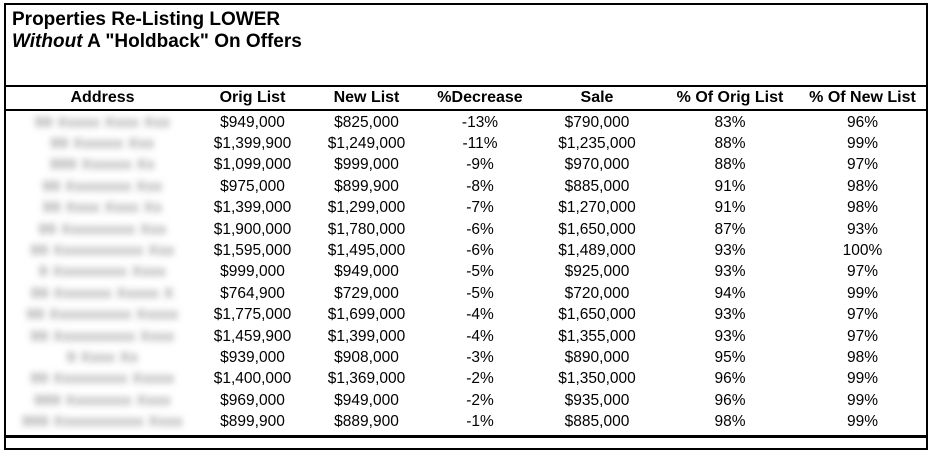 The image size is (932, 454). What do you see at coordinates (862, 97) in the screenshot?
I see `col-header-pct-of-new: % Of New List` at bounding box center [862, 97].